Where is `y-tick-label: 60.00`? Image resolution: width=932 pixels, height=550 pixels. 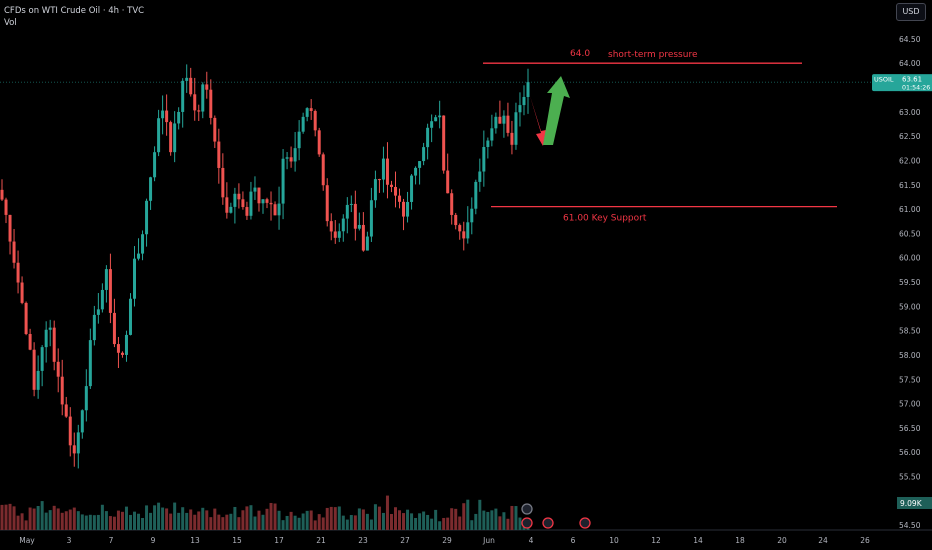
y-tick-label: 60.00 is located at coordinates (910, 258).